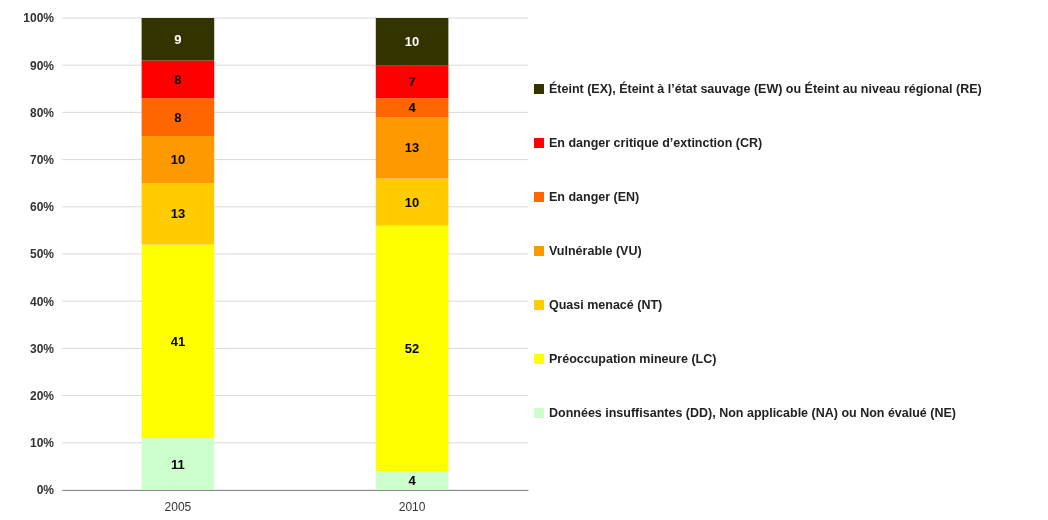 The height and width of the screenshot is (520, 1048). What do you see at coordinates (412, 506) in the screenshot?
I see `x-tick-label: 2010` at bounding box center [412, 506].